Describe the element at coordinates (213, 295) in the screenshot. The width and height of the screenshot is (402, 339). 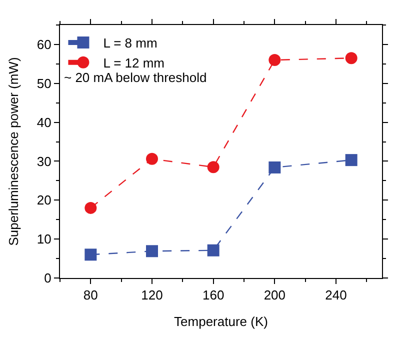
I see `x-tick-label: 160` at that location.